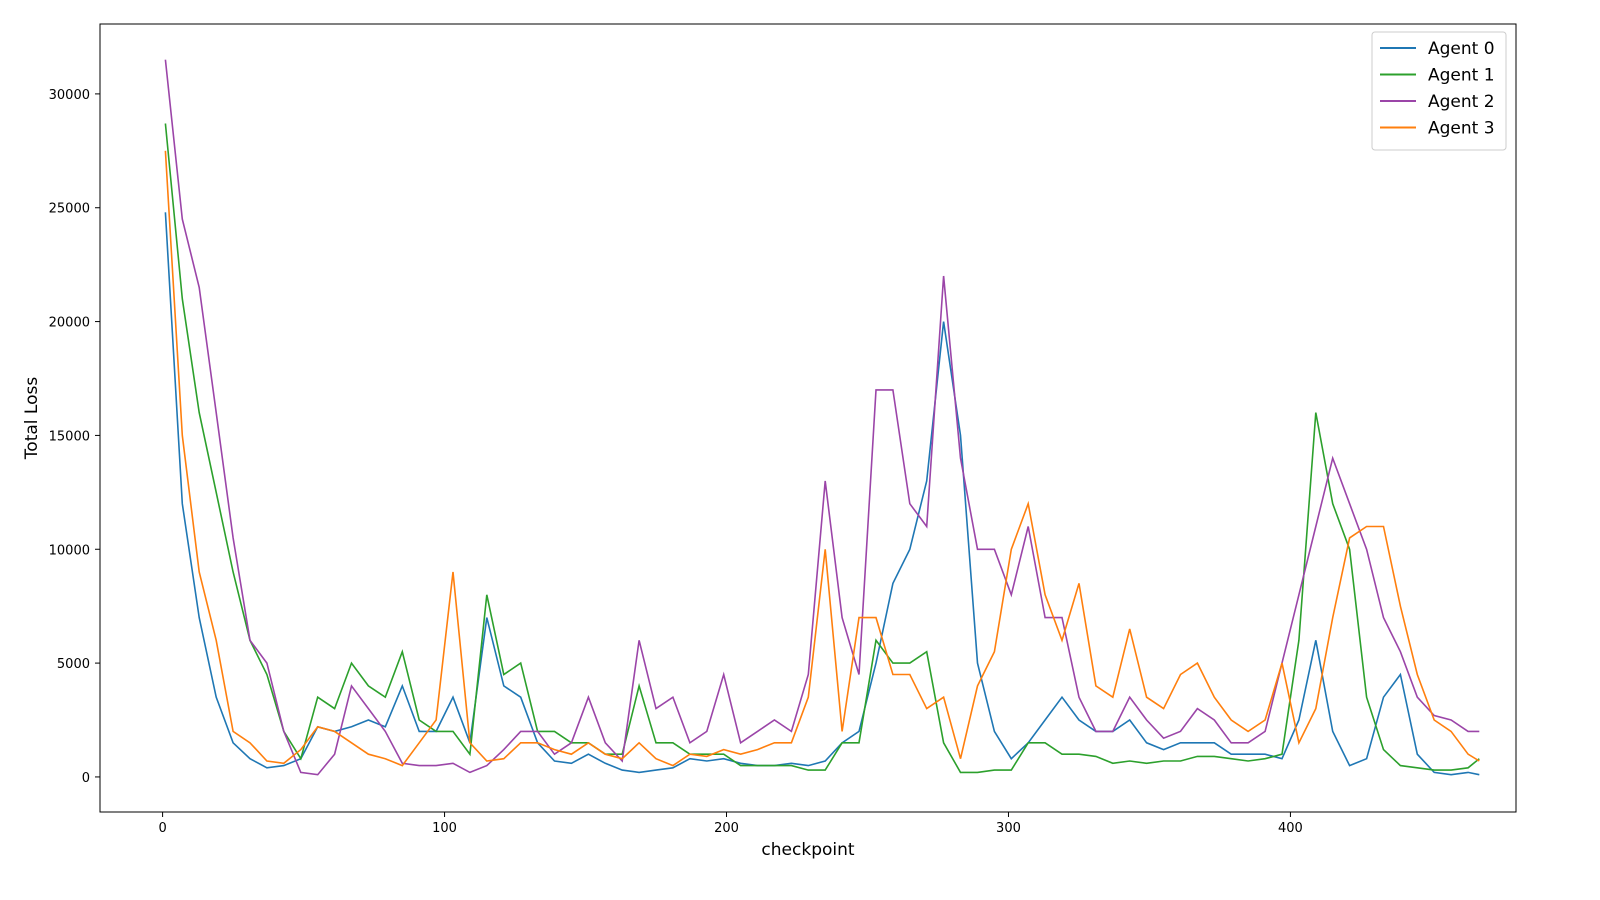  Describe the element at coordinates (1461, 129) in the screenshot. I see `legend-label: Agent 3` at that location.